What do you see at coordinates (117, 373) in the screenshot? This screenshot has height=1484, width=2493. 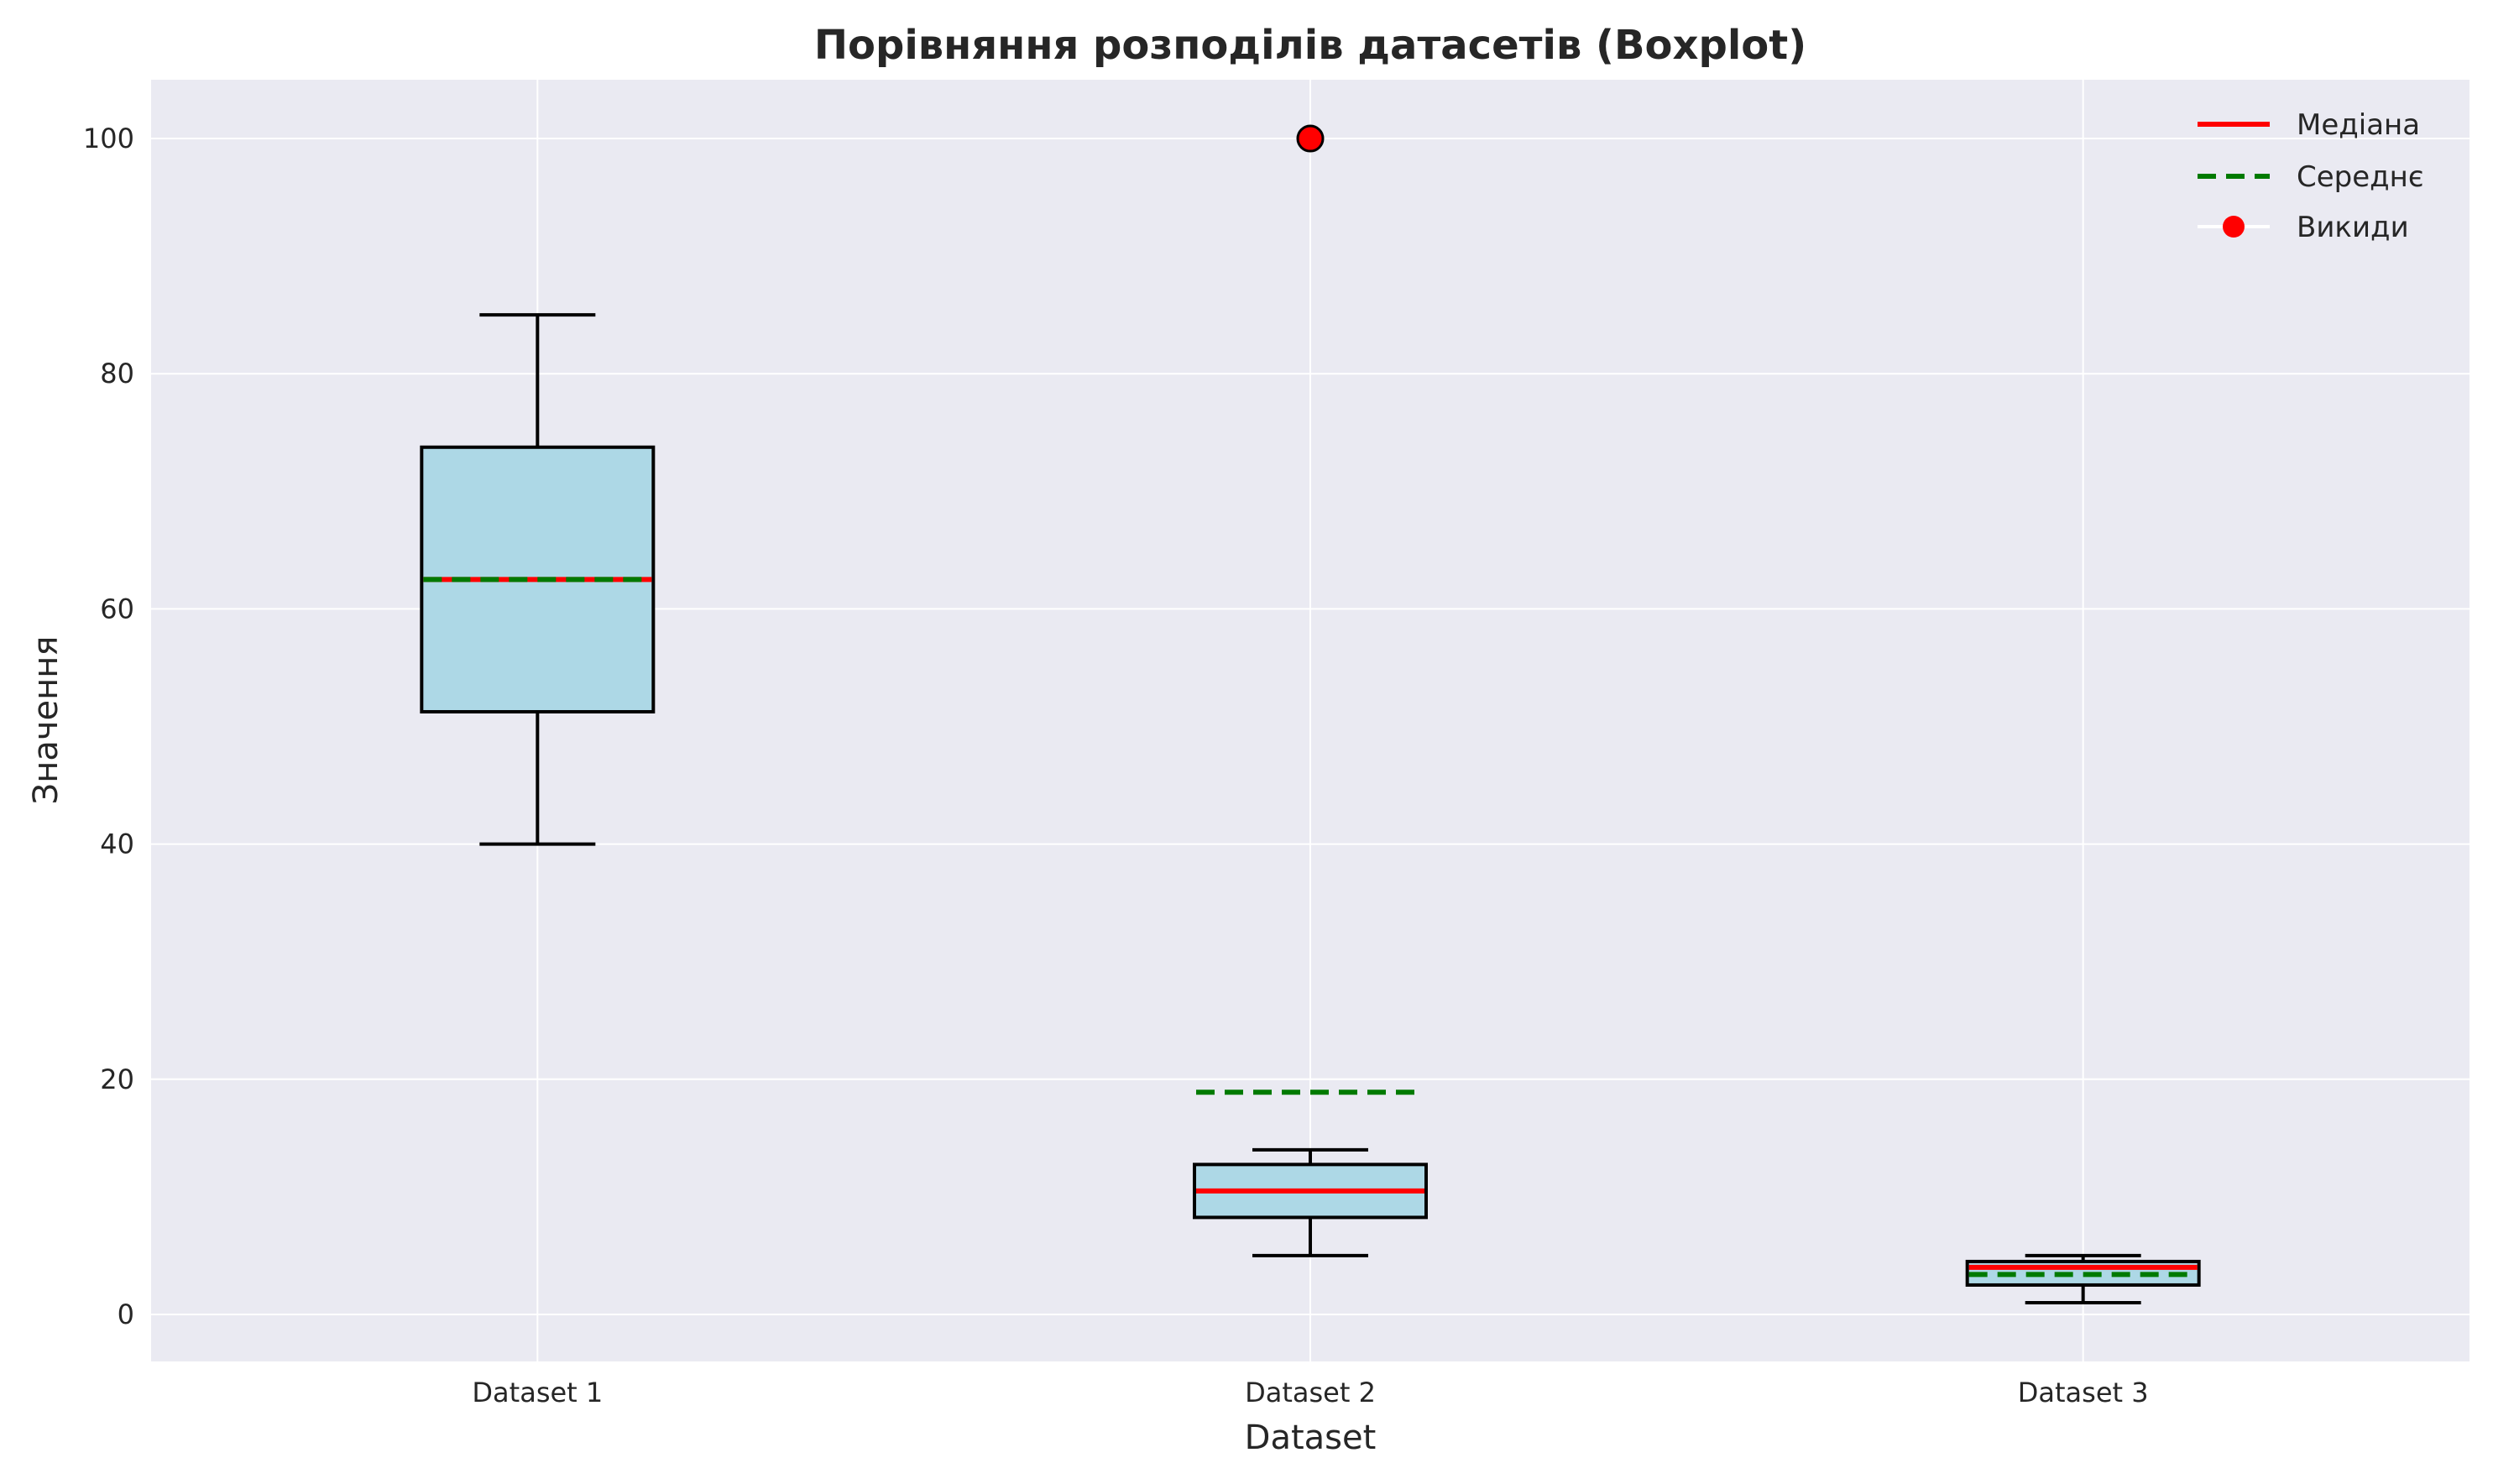 I see `y-tick-label: 80` at bounding box center [117, 373].